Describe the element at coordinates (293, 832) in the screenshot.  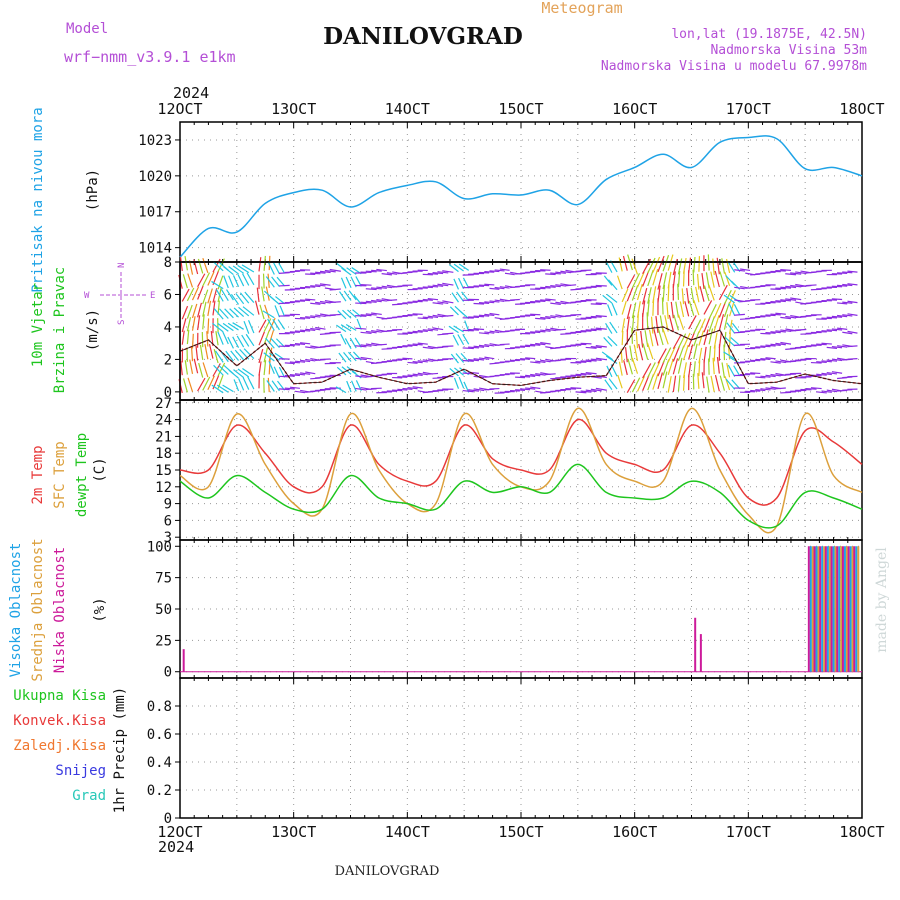
I see `x-tick-label: 13OCT` at that location.